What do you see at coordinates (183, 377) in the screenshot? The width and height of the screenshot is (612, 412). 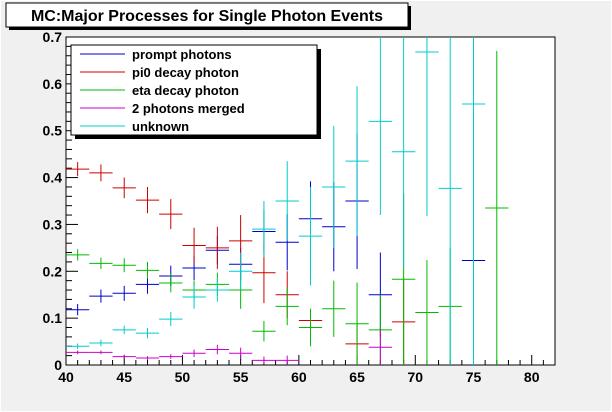 I see `x-tick-label: 50` at bounding box center [183, 377].